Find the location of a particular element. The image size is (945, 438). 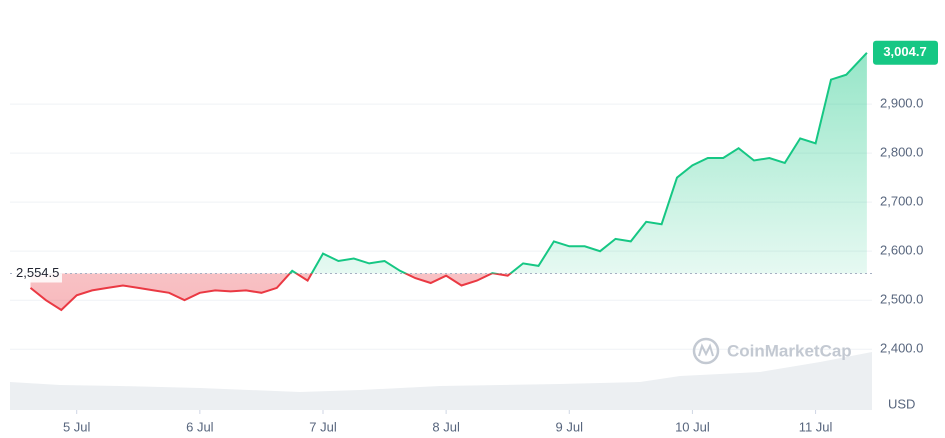

x-tick-label: 11 Jul is located at coordinates (816, 426).